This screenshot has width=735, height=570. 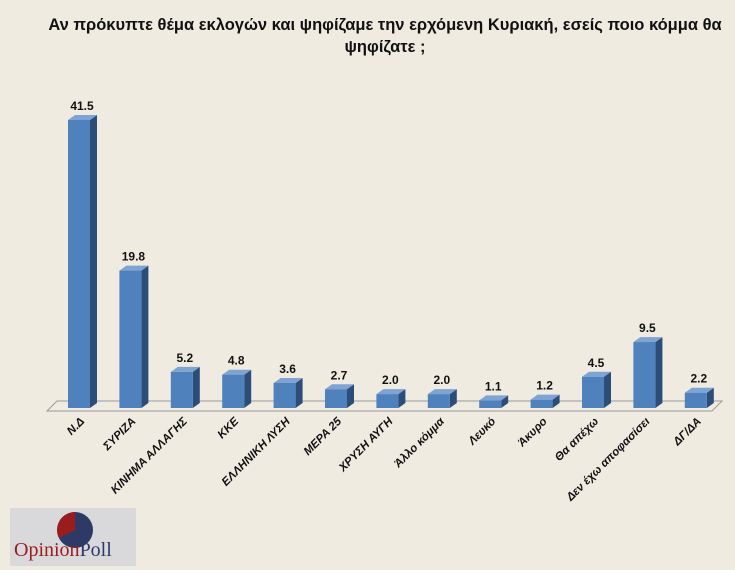 I want to click on data-label: 2.7, so click(x=339, y=375).